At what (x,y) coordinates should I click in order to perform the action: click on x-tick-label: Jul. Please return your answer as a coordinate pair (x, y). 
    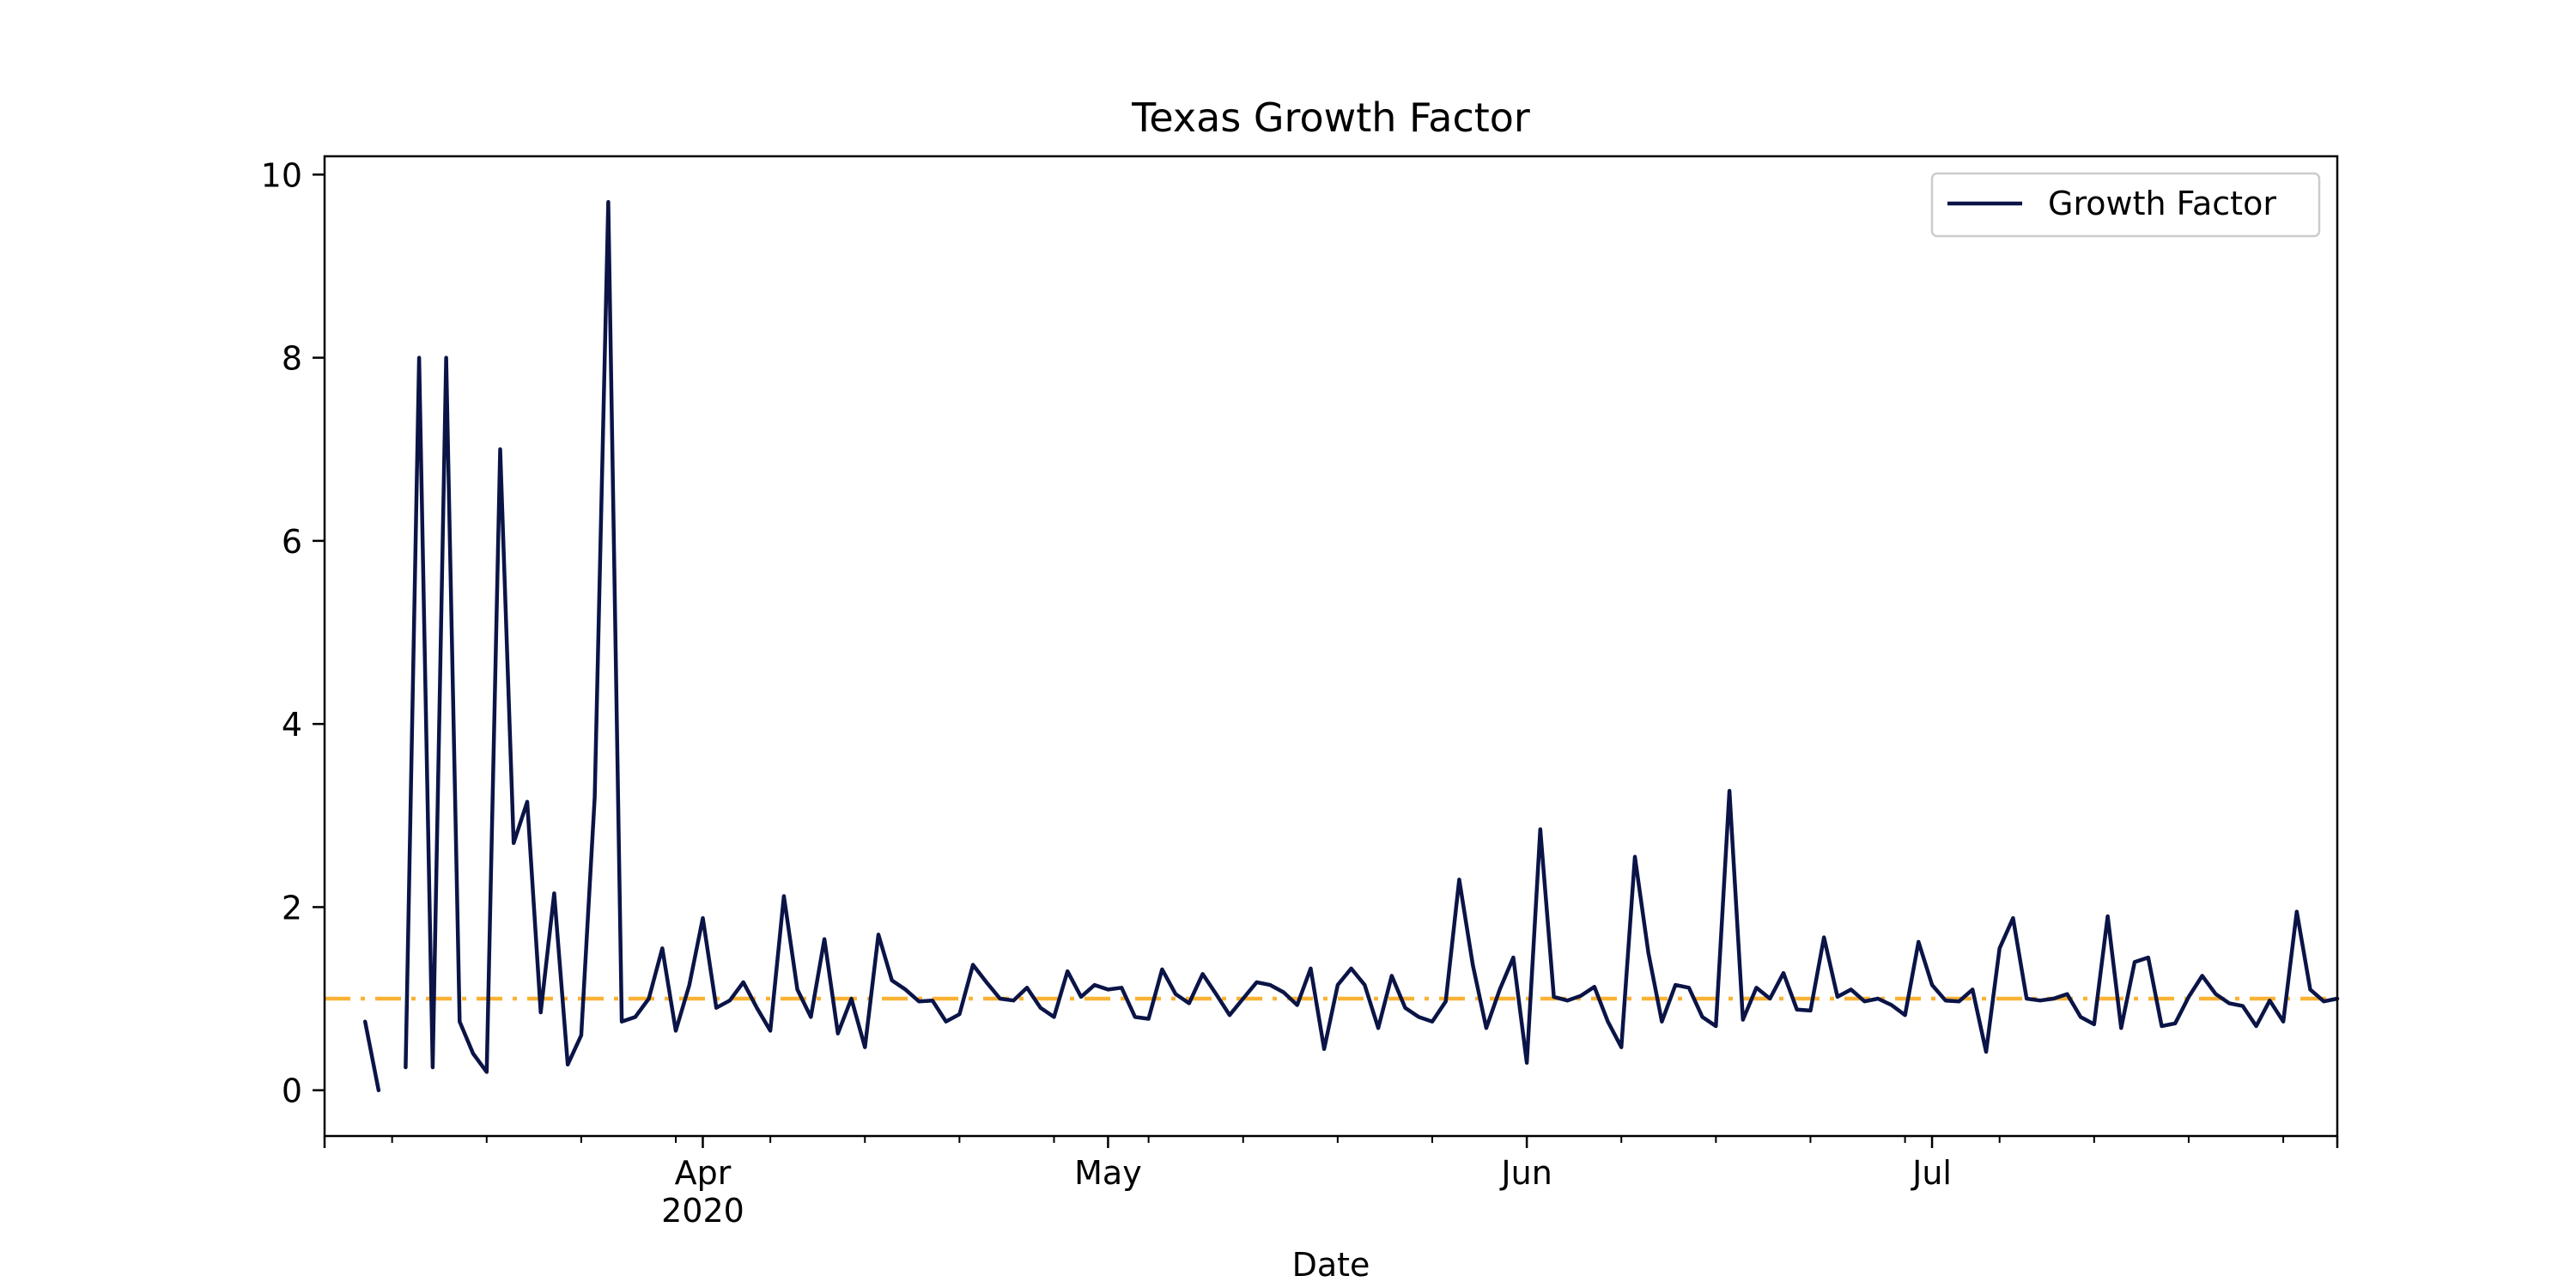
    Looking at the image, I should click on (1931, 1173).